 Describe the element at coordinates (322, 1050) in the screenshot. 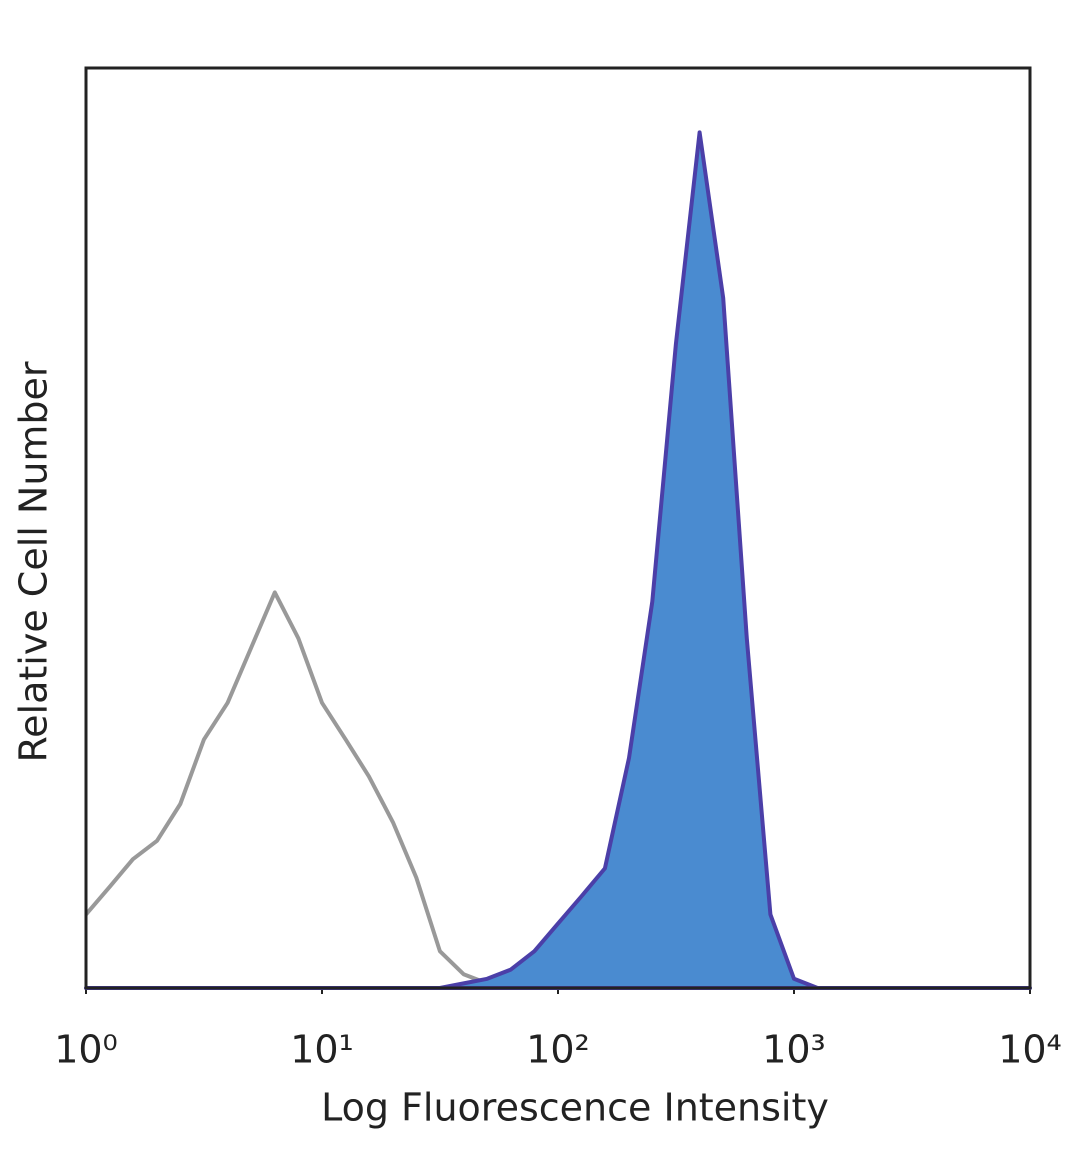

I see `x-tick-label: 10¹` at that location.